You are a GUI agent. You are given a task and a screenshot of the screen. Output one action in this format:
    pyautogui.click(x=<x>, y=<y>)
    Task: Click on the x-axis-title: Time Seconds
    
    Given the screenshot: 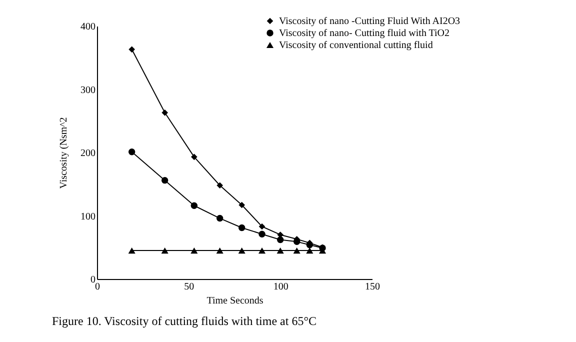 What is the action you would take?
    pyautogui.click(x=235, y=301)
    